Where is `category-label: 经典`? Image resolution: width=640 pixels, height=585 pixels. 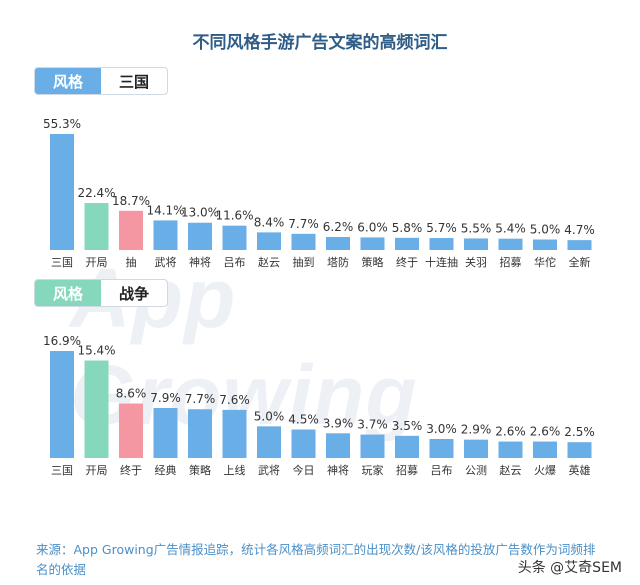
category-label: 经典 is located at coordinates (166, 470).